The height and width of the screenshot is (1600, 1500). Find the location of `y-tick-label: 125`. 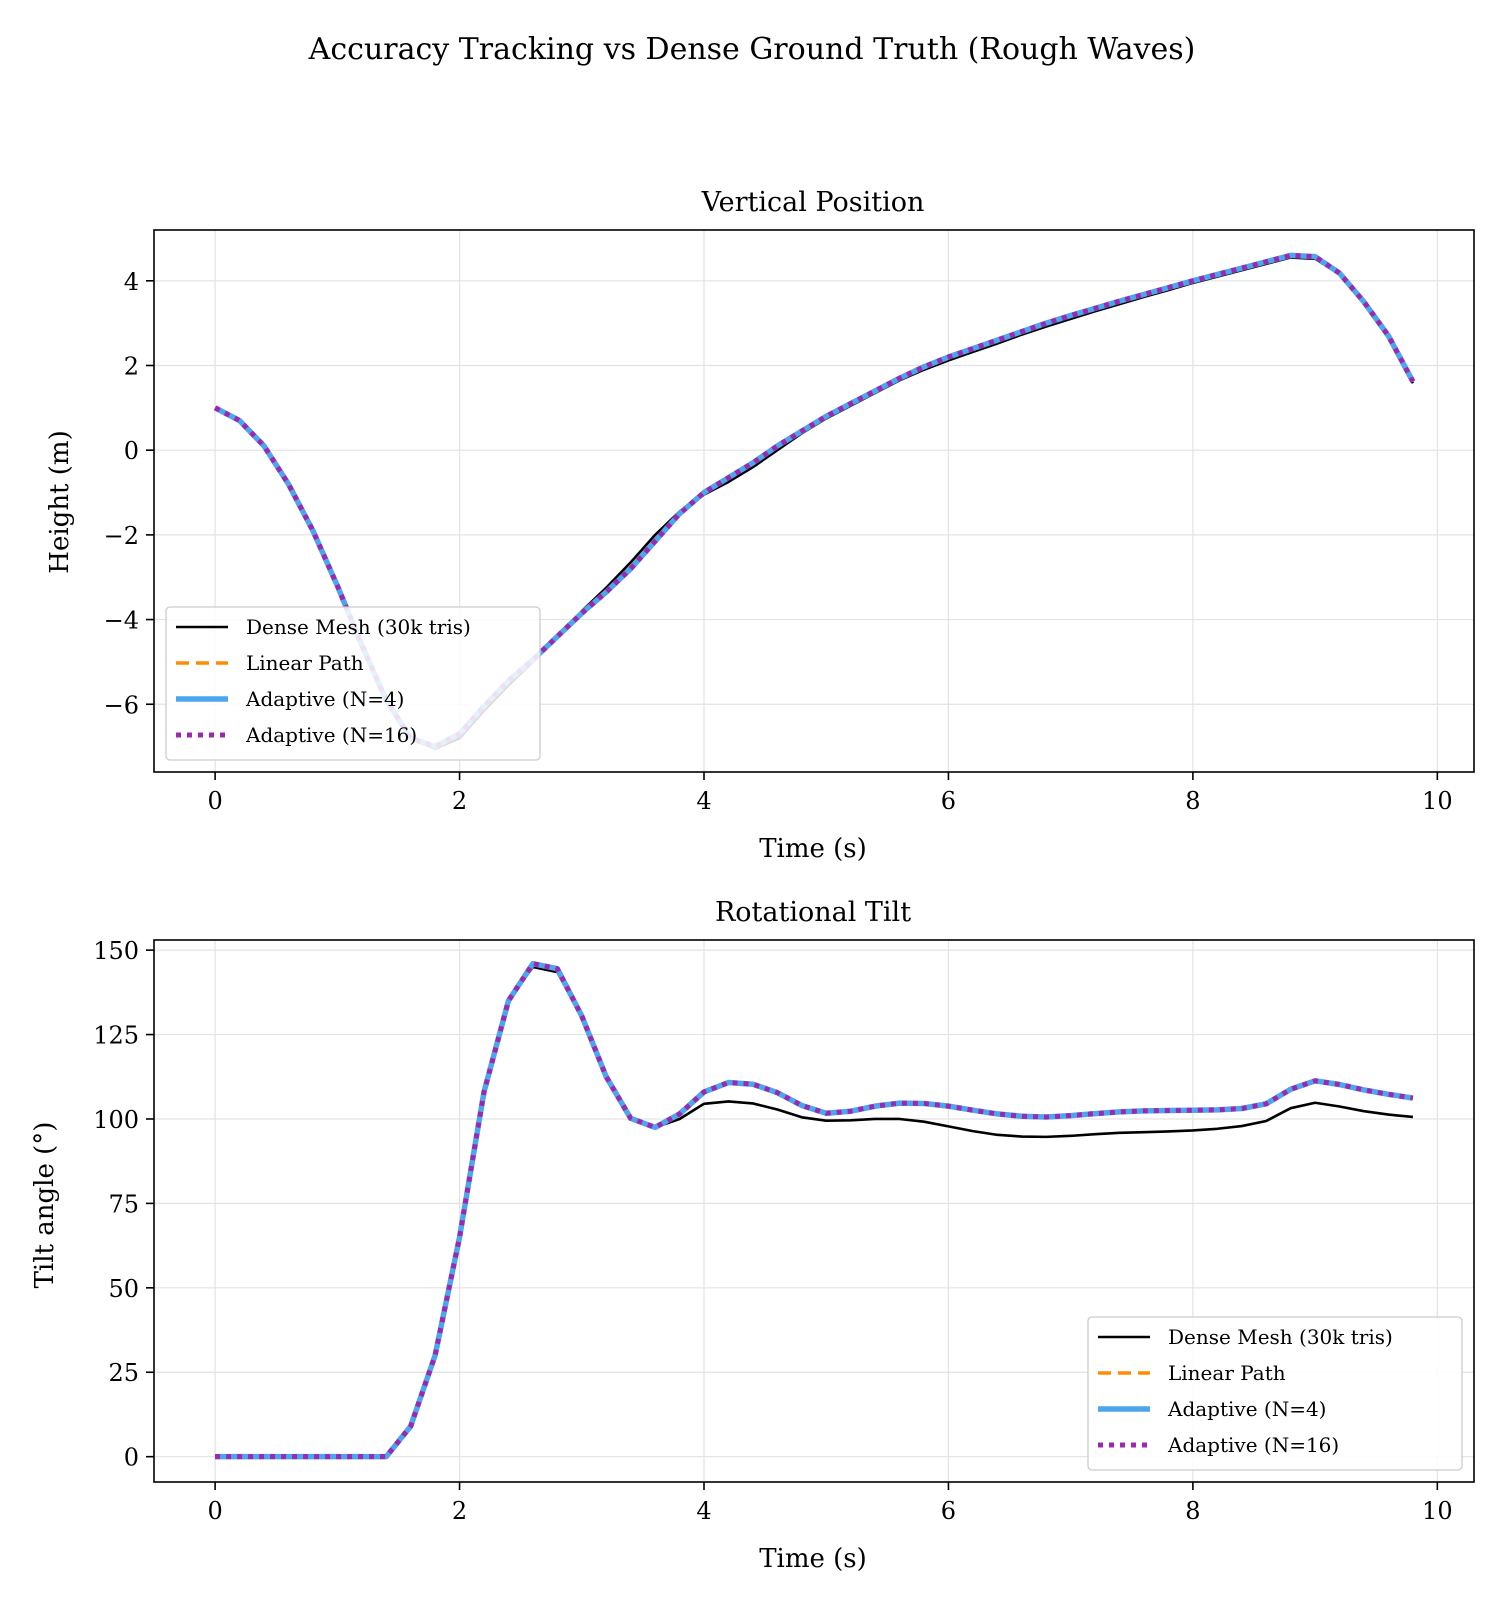

y-tick-label: 125 is located at coordinates (116, 1036).